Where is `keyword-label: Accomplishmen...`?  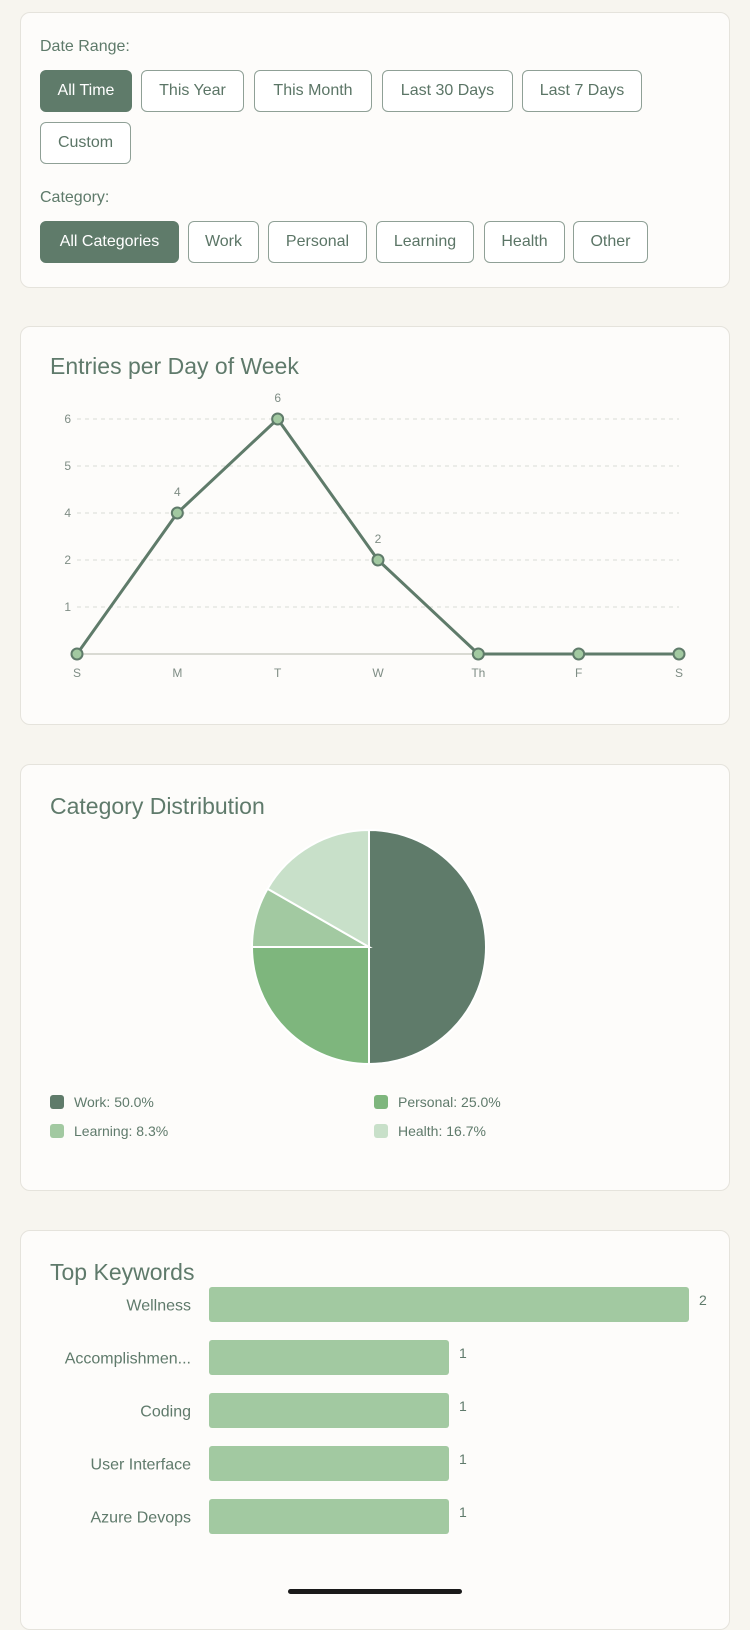
keyword-label: Accomplishmen... is located at coordinates (128, 1359).